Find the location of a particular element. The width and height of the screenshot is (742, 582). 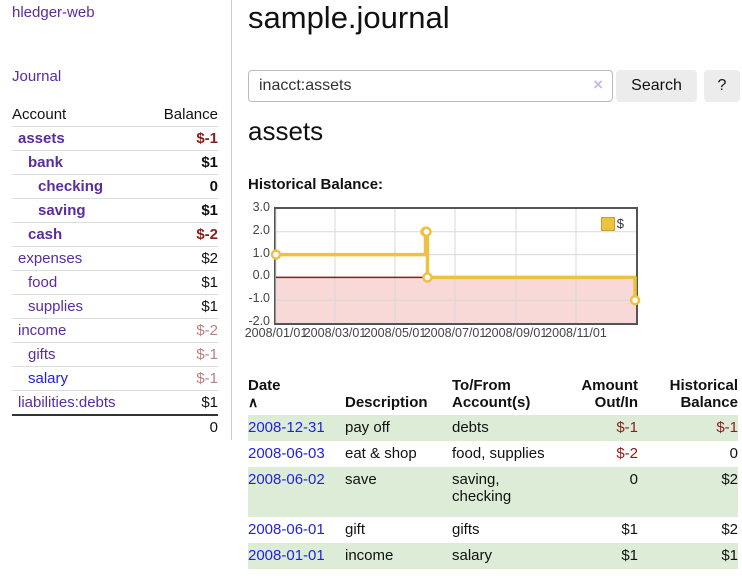

x-axis-tick-label: 2008/11/01 is located at coordinates (576, 333).